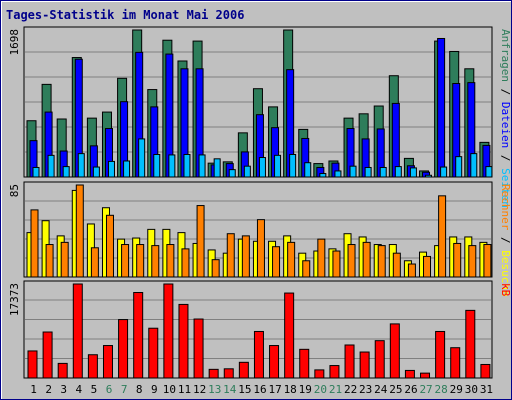  Describe the element at coordinates (425, 389) in the screenshot. I see `day-label: 27` at that location.